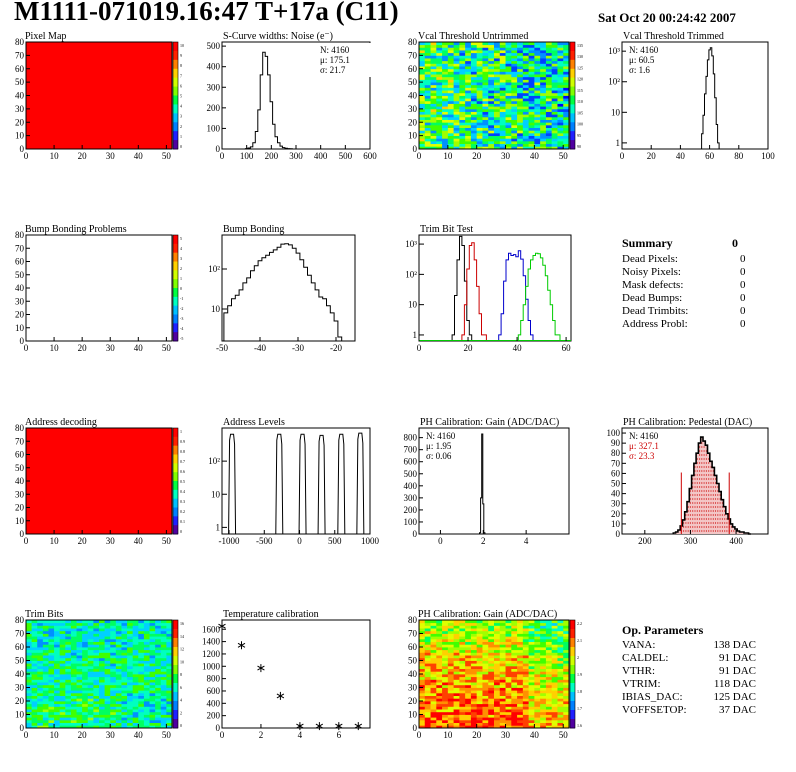 Image resolution: width=796 pixels, height=772 pixels. I want to click on x-tick-label: 0, so click(26, 348).